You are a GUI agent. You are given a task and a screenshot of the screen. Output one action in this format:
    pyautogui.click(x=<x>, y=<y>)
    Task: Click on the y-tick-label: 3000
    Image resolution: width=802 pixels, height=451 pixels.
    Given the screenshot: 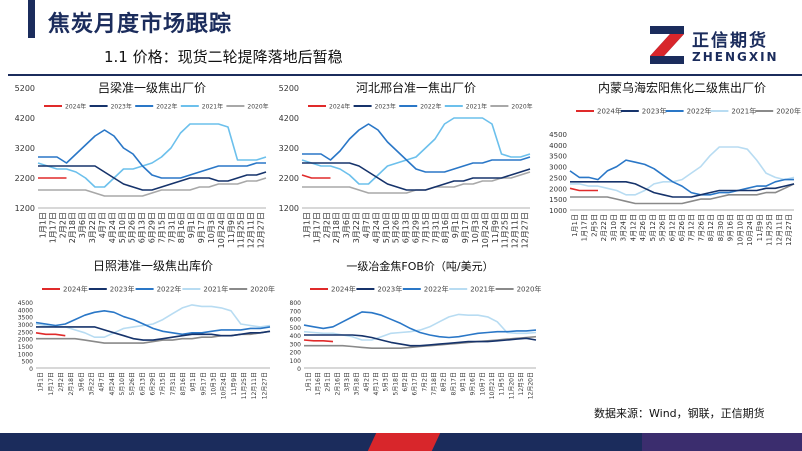 What is the action you would take?
    pyautogui.click(x=558, y=168)
    